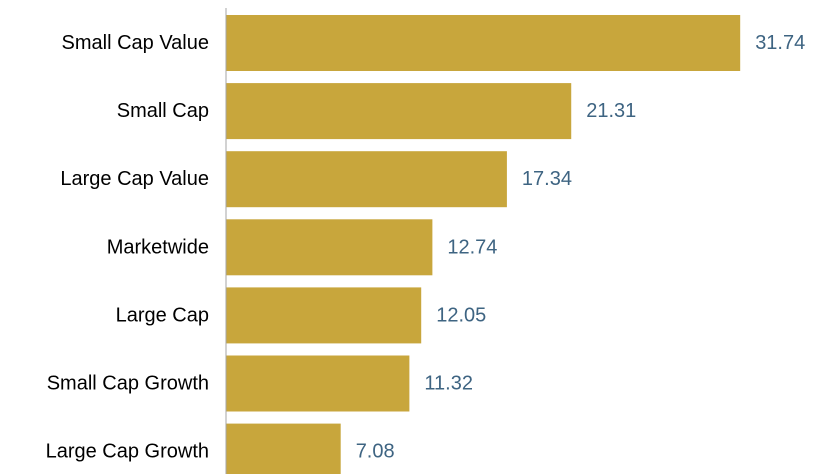  Describe the element at coordinates (158, 247) in the screenshot. I see `category-label: Marketwide` at that location.